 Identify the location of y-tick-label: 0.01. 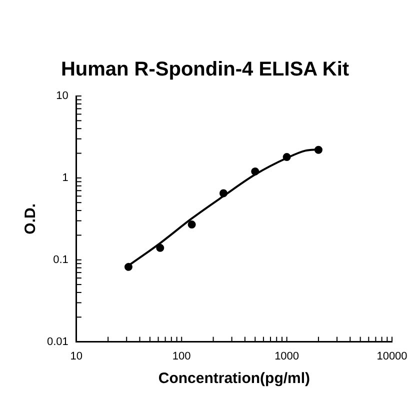
(57, 342).